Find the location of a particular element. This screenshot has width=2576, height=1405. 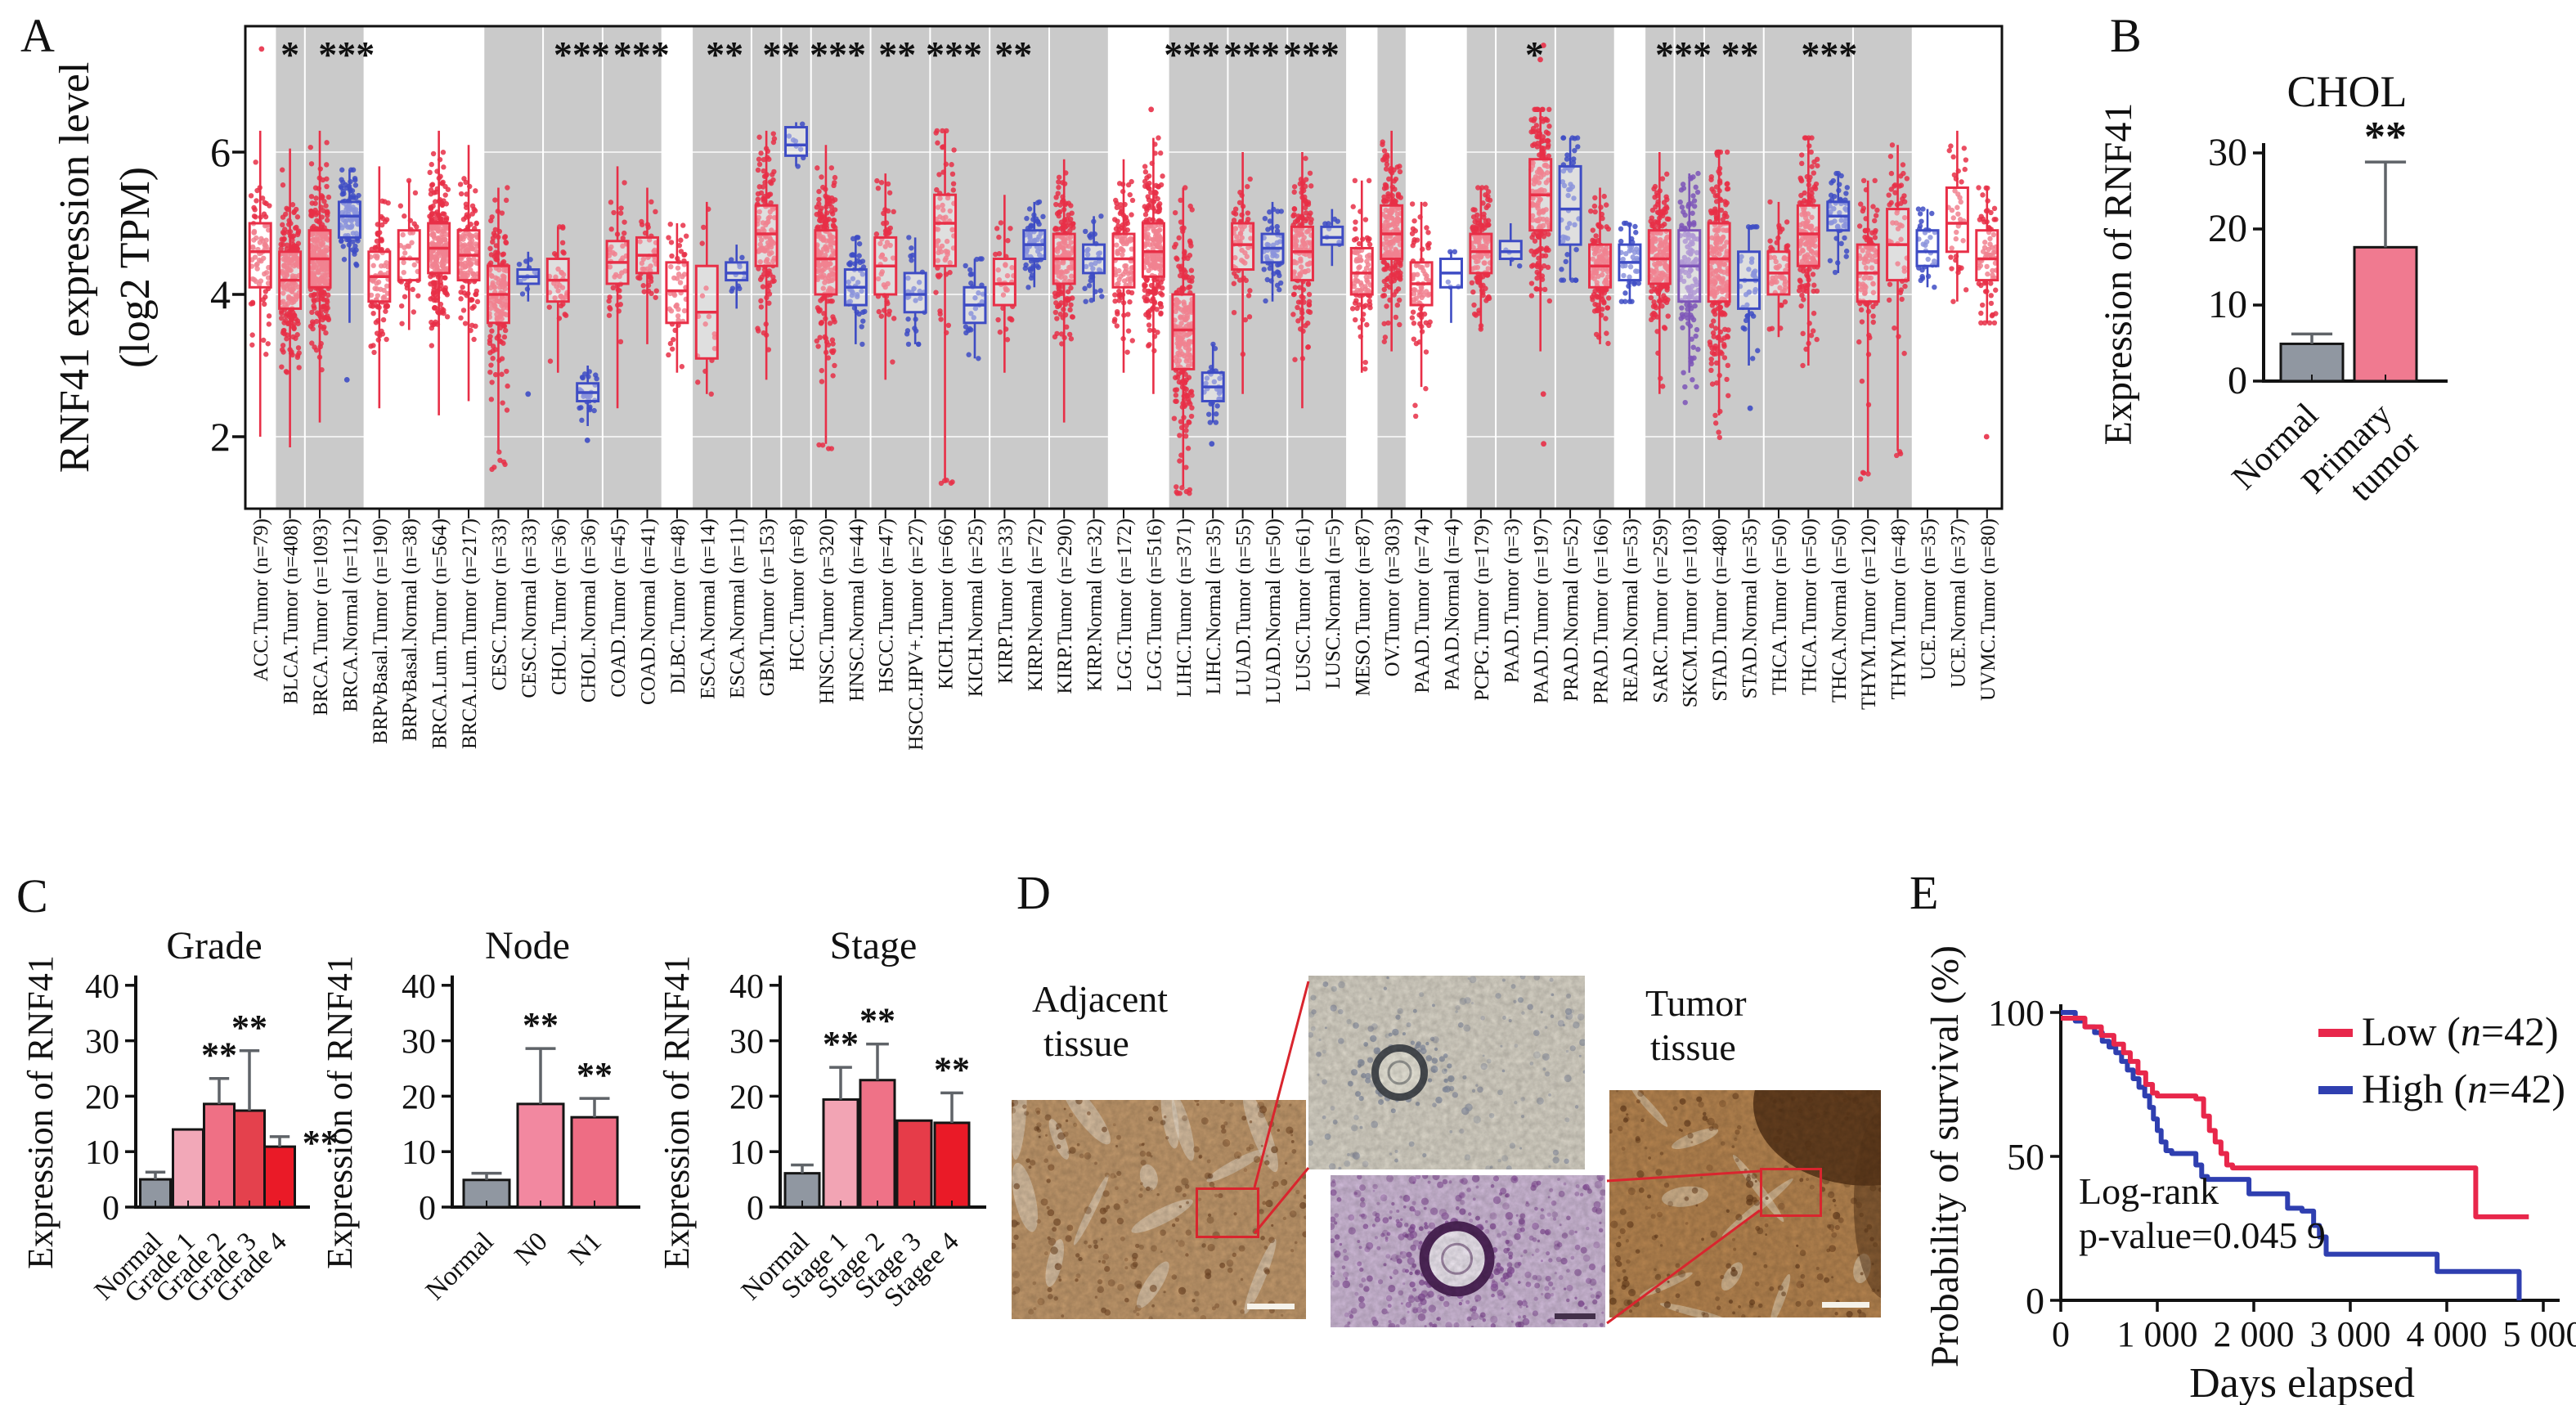

svg-text: READ.Normal (n=53) is located at coordinates (1631, 610).